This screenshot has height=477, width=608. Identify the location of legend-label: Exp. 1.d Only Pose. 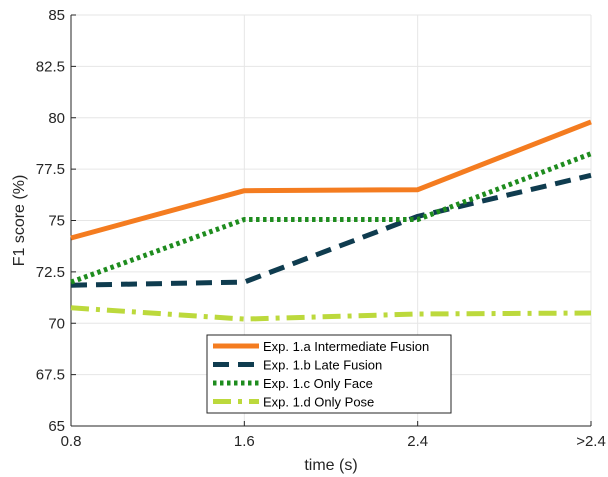
(318, 402).